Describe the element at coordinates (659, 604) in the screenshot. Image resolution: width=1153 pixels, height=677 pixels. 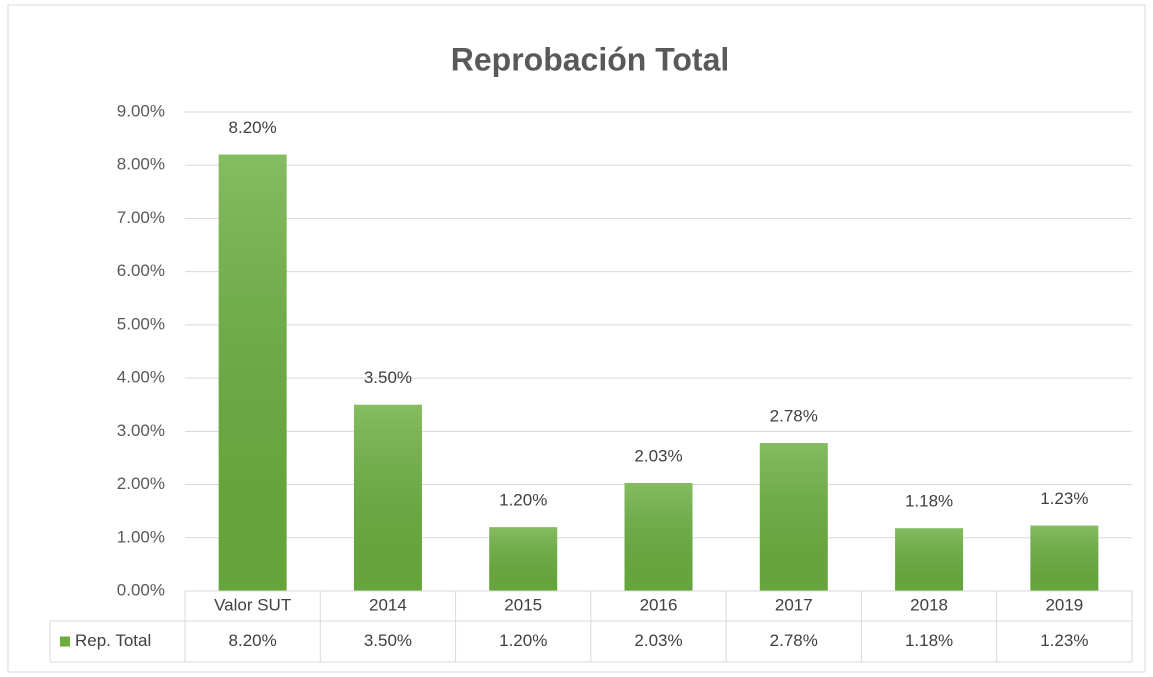
I see `x-tick-label: 2016` at that location.